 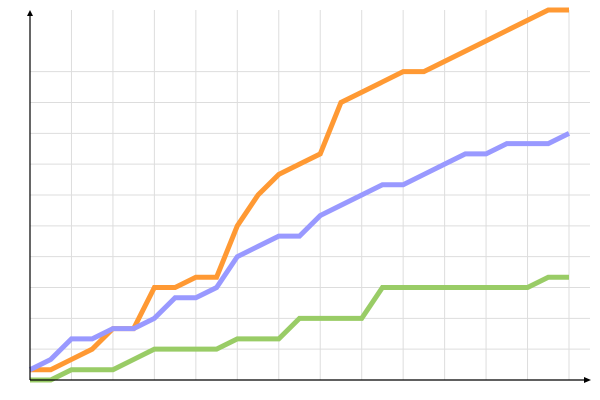 What do you see at coordinates (587, 380) in the screenshot?
I see `x-axis-arrow-icon` at bounding box center [587, 380].